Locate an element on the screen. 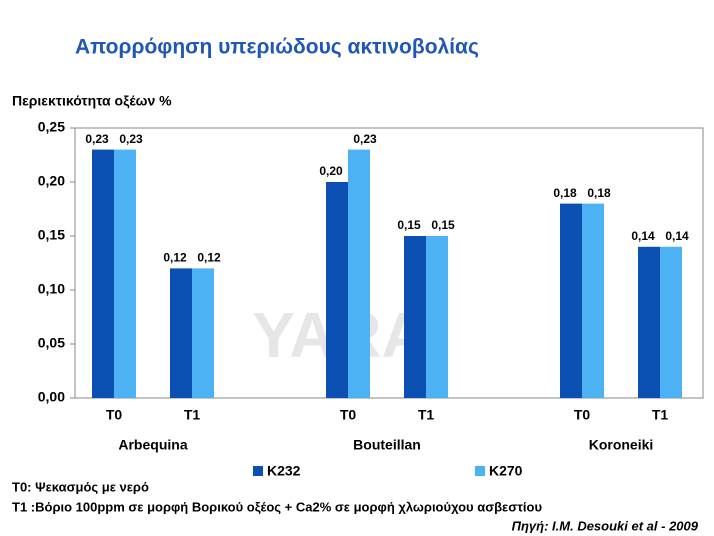 This screenshot has width=714, height=536. y-tick-label: 0,25 is located at coordinates (51, 127).